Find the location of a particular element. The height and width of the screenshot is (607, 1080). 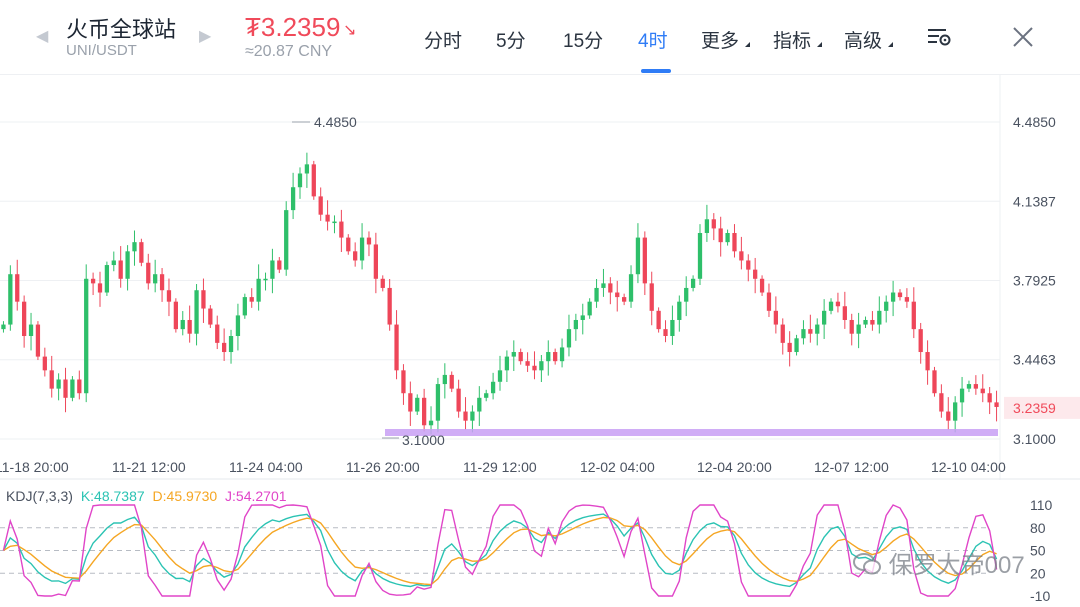

active-tab-indicator is located at coordinates (656, 71).